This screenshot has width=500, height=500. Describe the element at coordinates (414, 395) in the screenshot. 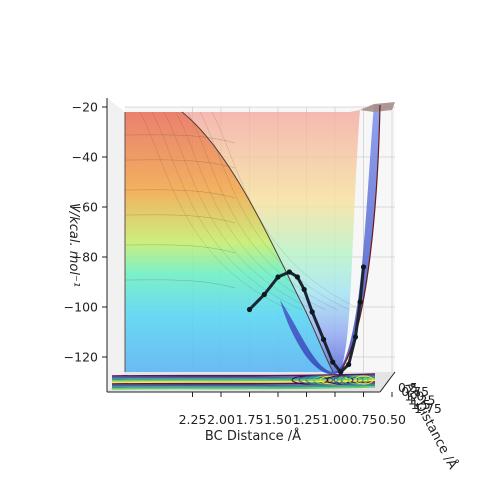

I see `z-tick-label: 1.0` at that location.